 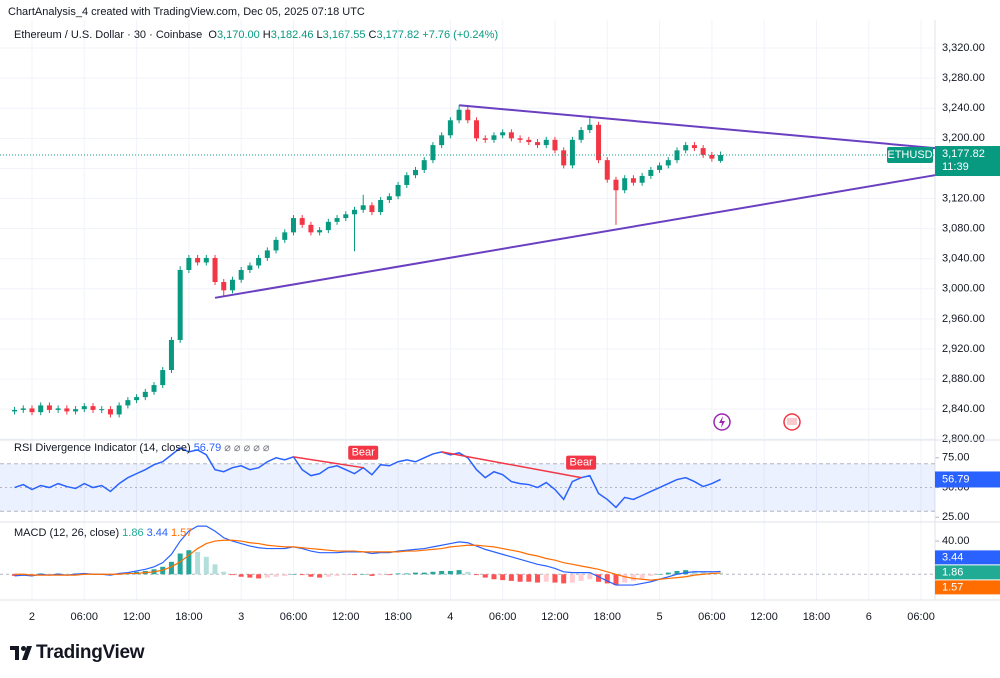 What do you see at coordinates (757, 422) in the screenshot?
I see `event-icons` at bounding box center [757, 422].